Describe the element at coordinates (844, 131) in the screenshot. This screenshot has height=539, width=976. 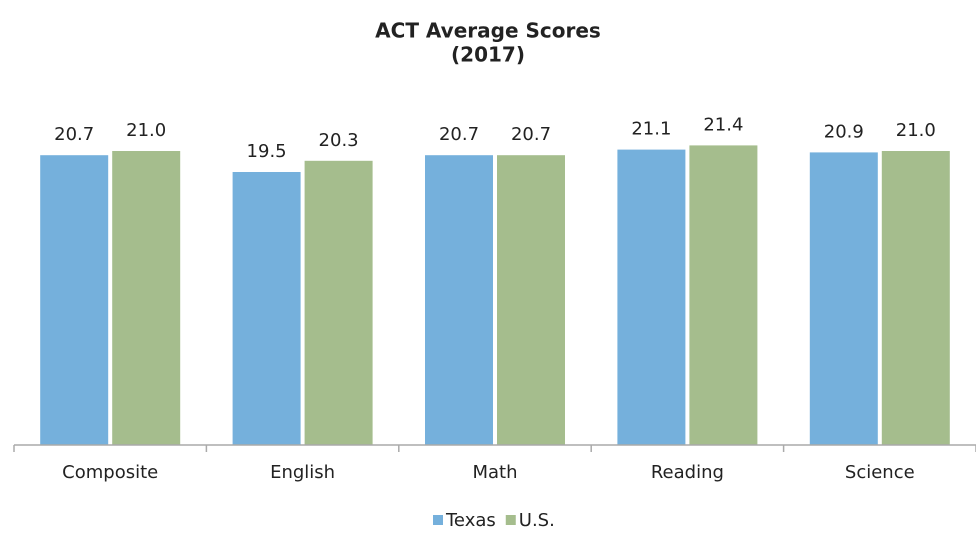
I see `value-label: 20.9` at that location.